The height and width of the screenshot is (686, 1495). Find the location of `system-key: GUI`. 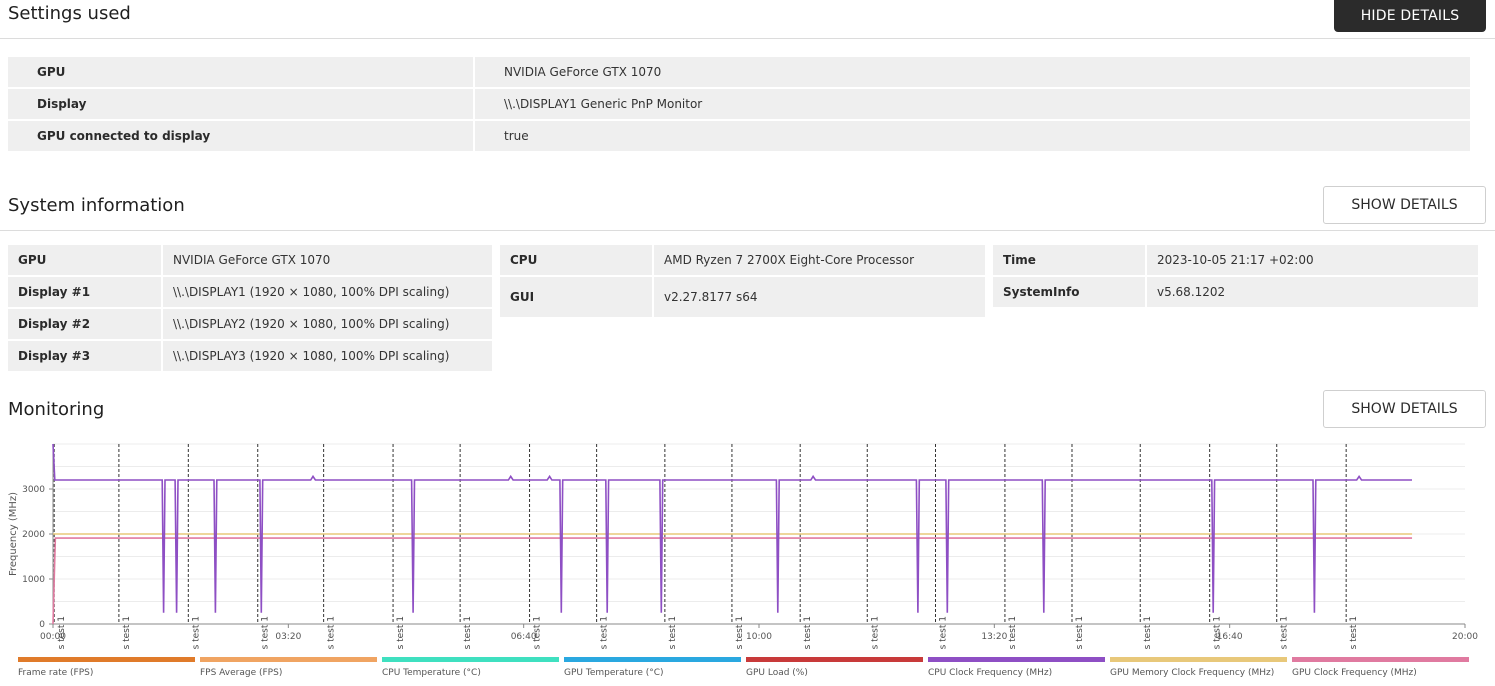

system-key: GUI is located at coordinates (576, 297).